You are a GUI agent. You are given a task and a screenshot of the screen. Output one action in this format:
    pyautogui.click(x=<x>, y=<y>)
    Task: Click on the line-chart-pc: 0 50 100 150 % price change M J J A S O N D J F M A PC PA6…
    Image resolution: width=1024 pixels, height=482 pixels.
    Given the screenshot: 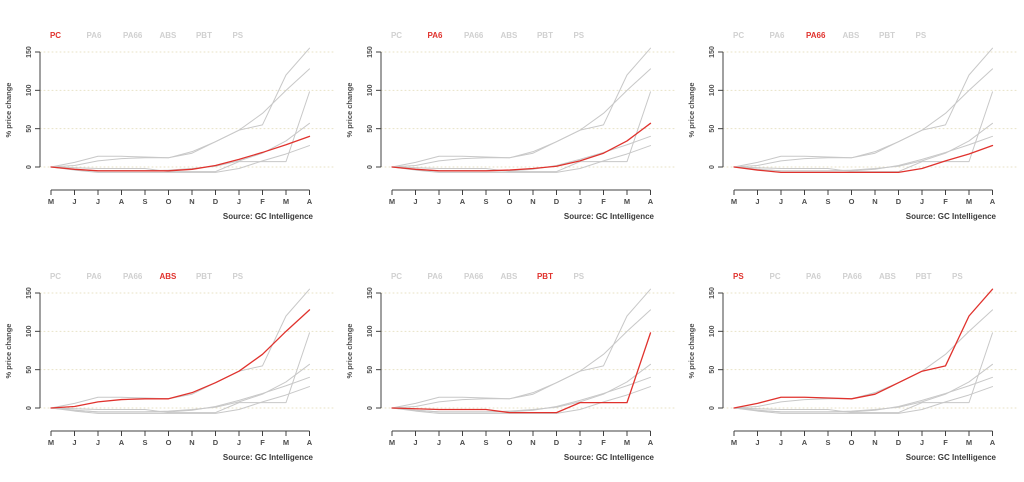 What is the action you would take?
    pyautogui.click(x=169, y=126)
    